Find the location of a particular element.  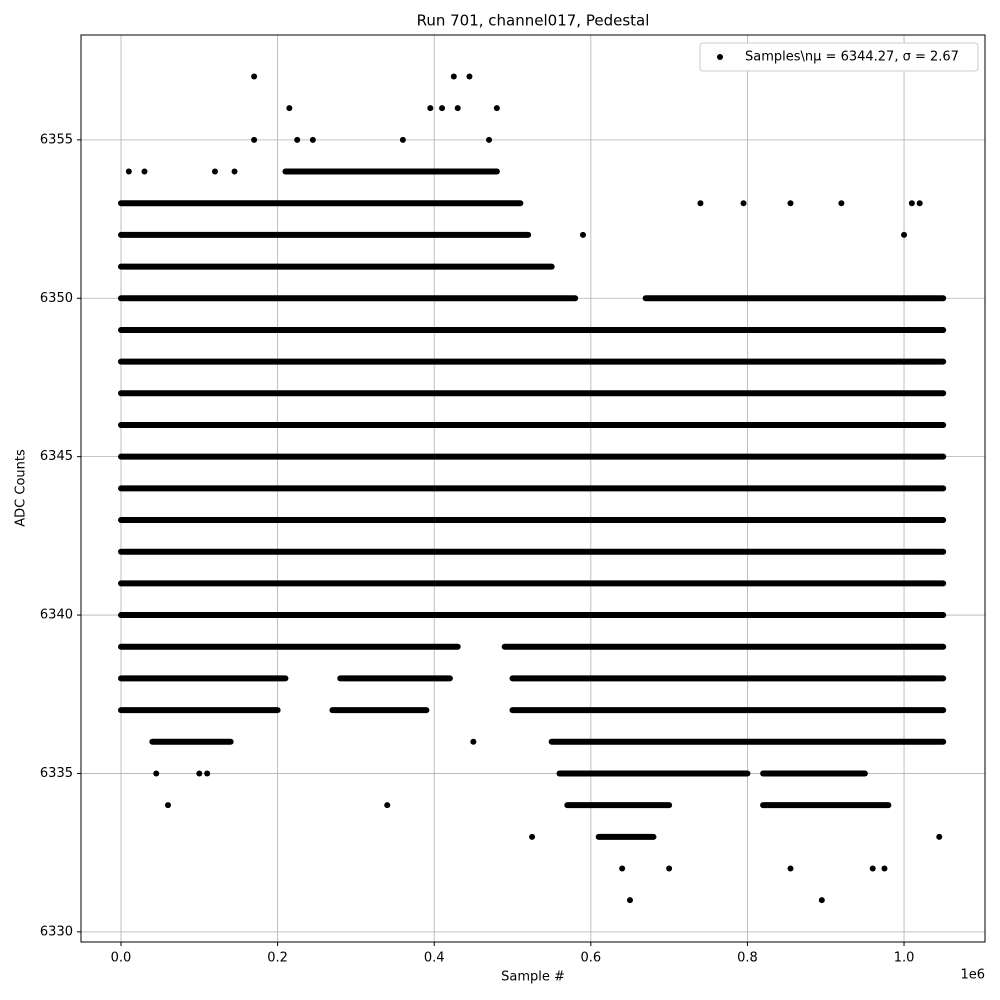

legend-box is located at coordinates (839, 57).